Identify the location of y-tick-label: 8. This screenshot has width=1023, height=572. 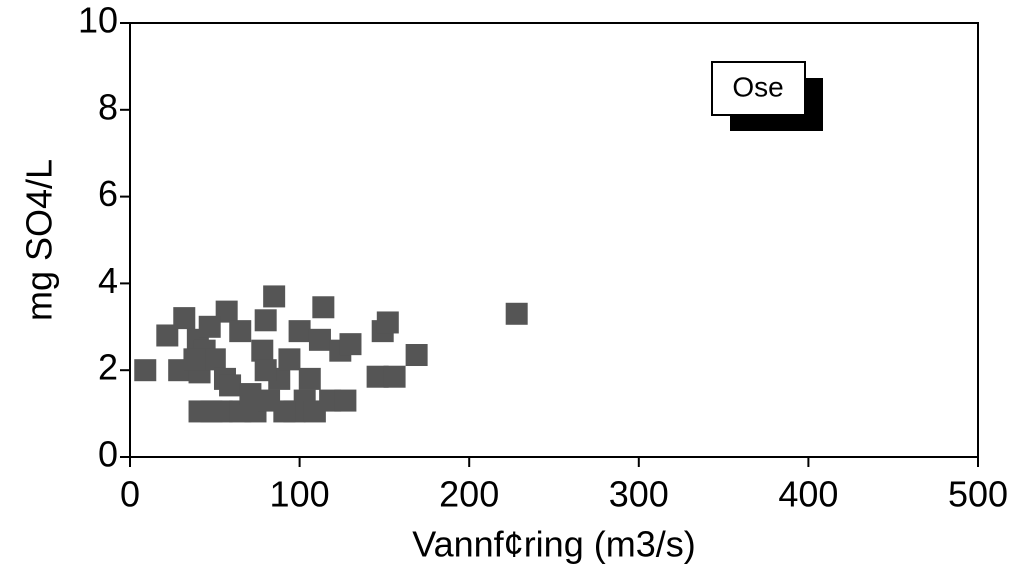
(108, 106).